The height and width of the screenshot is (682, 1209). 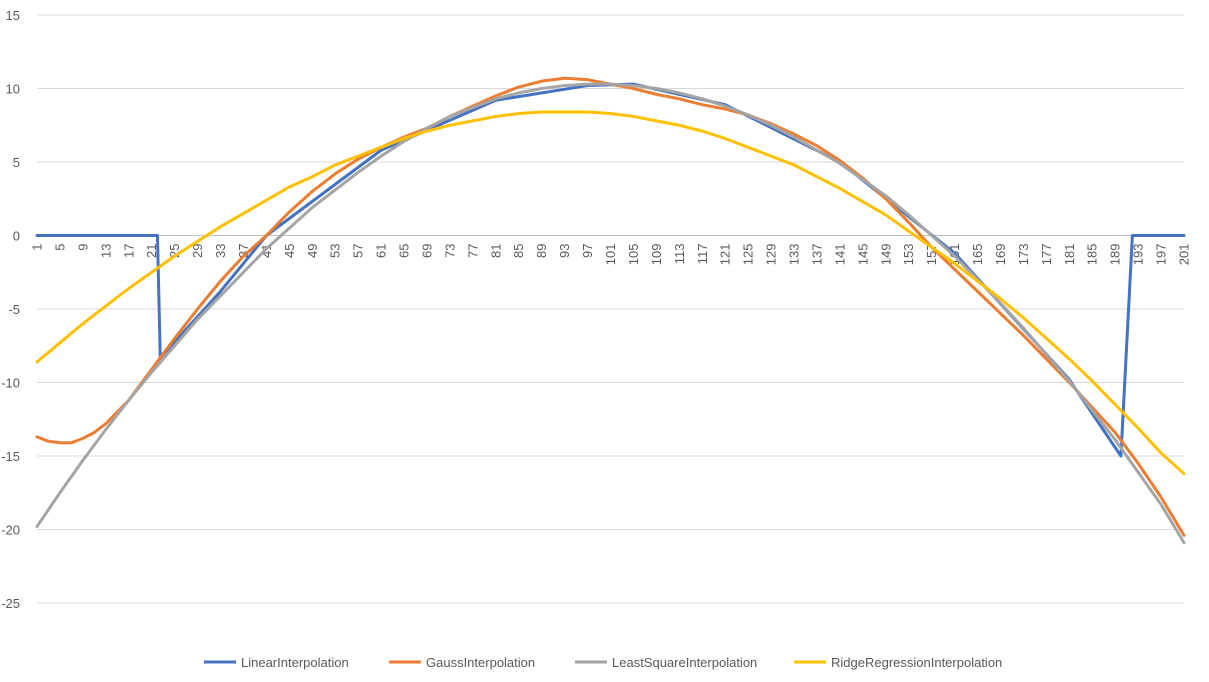 What do you see at coordinates (885, 255) in the screenshot?
I see `x-tick-label: 149` at bounding box center [885, 255].